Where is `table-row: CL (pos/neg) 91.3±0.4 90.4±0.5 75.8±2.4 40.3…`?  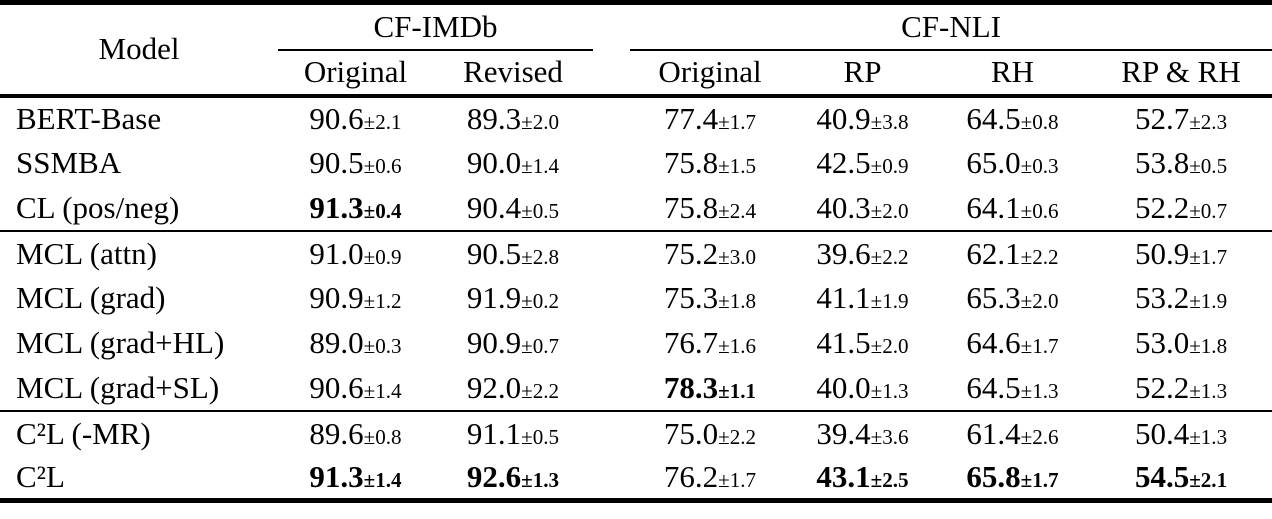
table-row: CL (pos/neg) 91.3±0.4 90.4±0.5 75.8±2.4 40.3… is located at coordinates (636, 208).